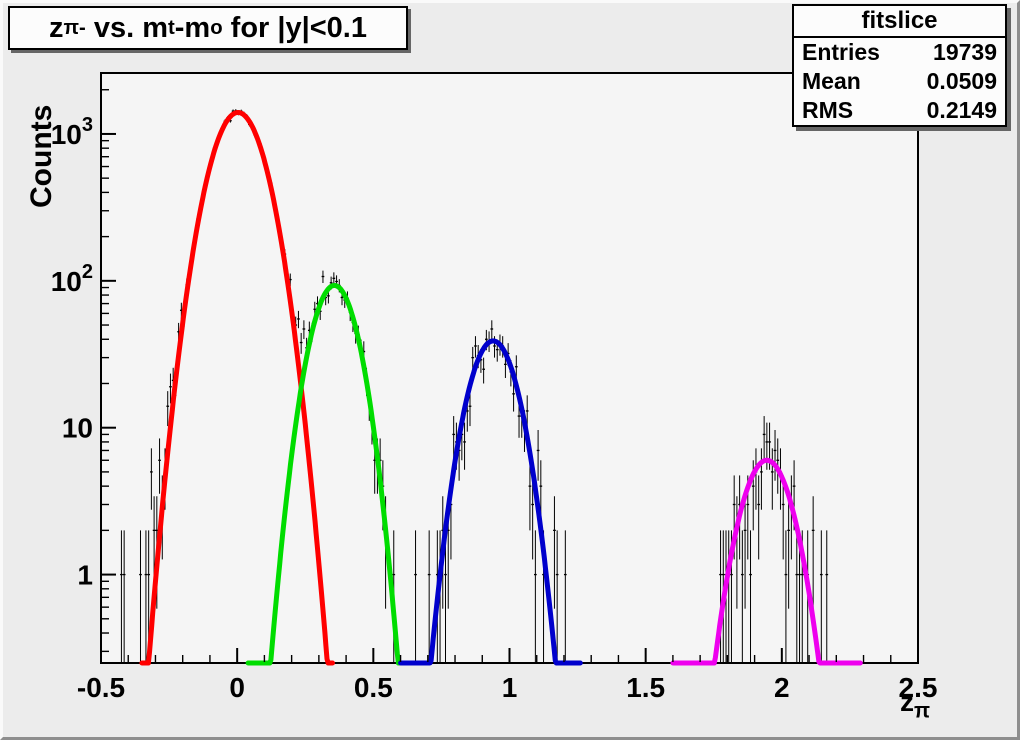  What do you see at coordinates (645, 687) in the screenshot?
I see `x-tick-label: 1.5` at bounding box center [645, 687].